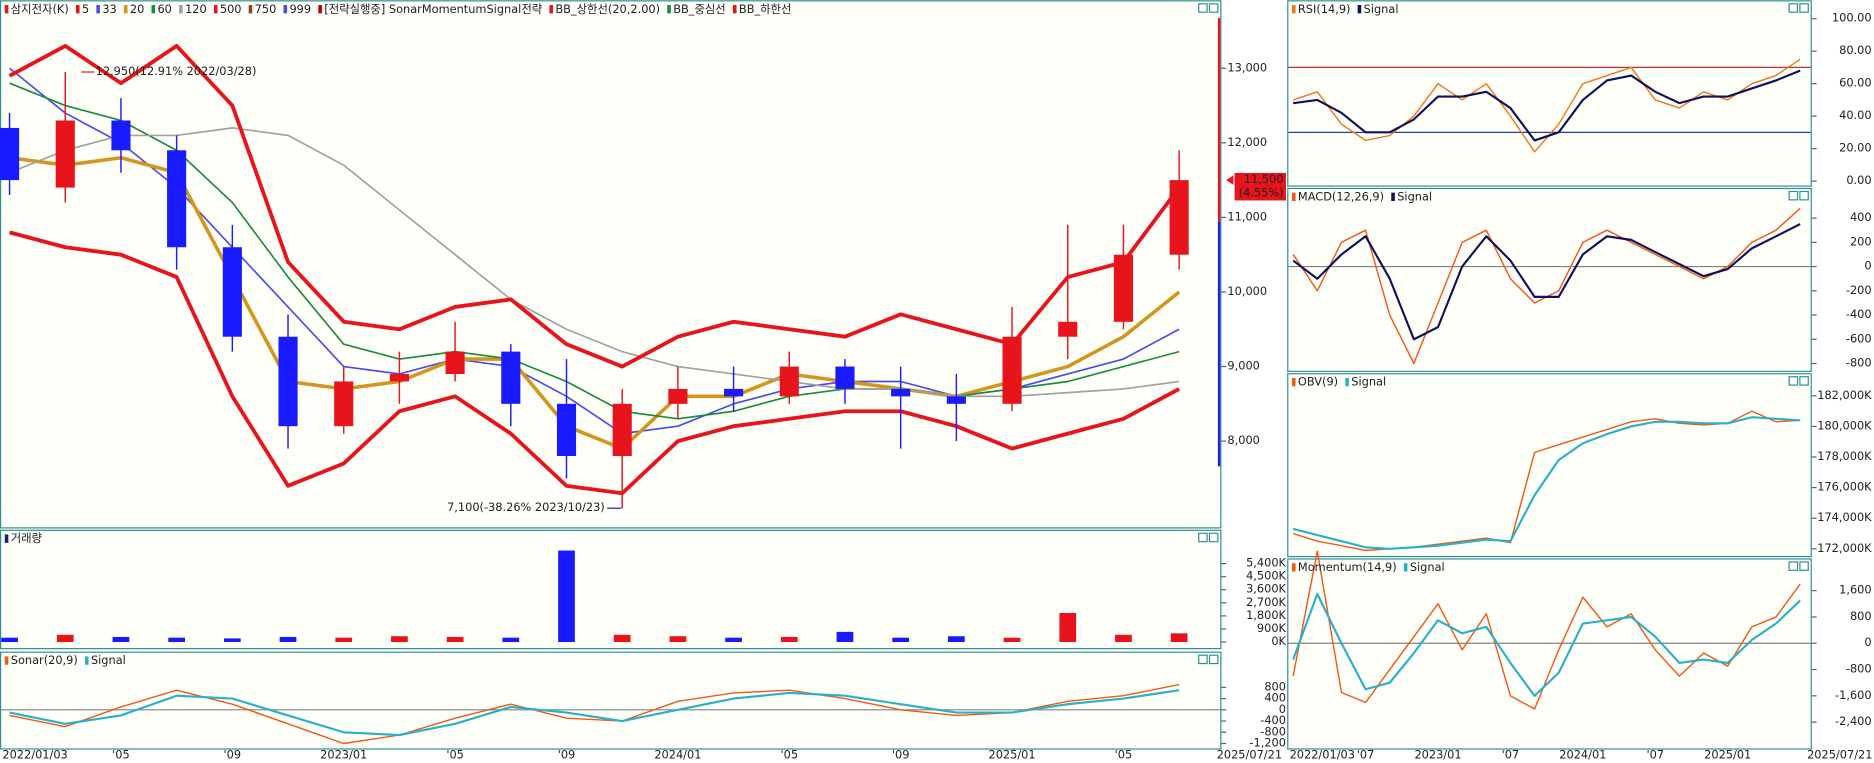 The width and height of the screenshot is (1874, 763). Describe the element at coordinates (1322, 755) in the screenshot. I see `x-tick-label: 2022/01/03` at that location.